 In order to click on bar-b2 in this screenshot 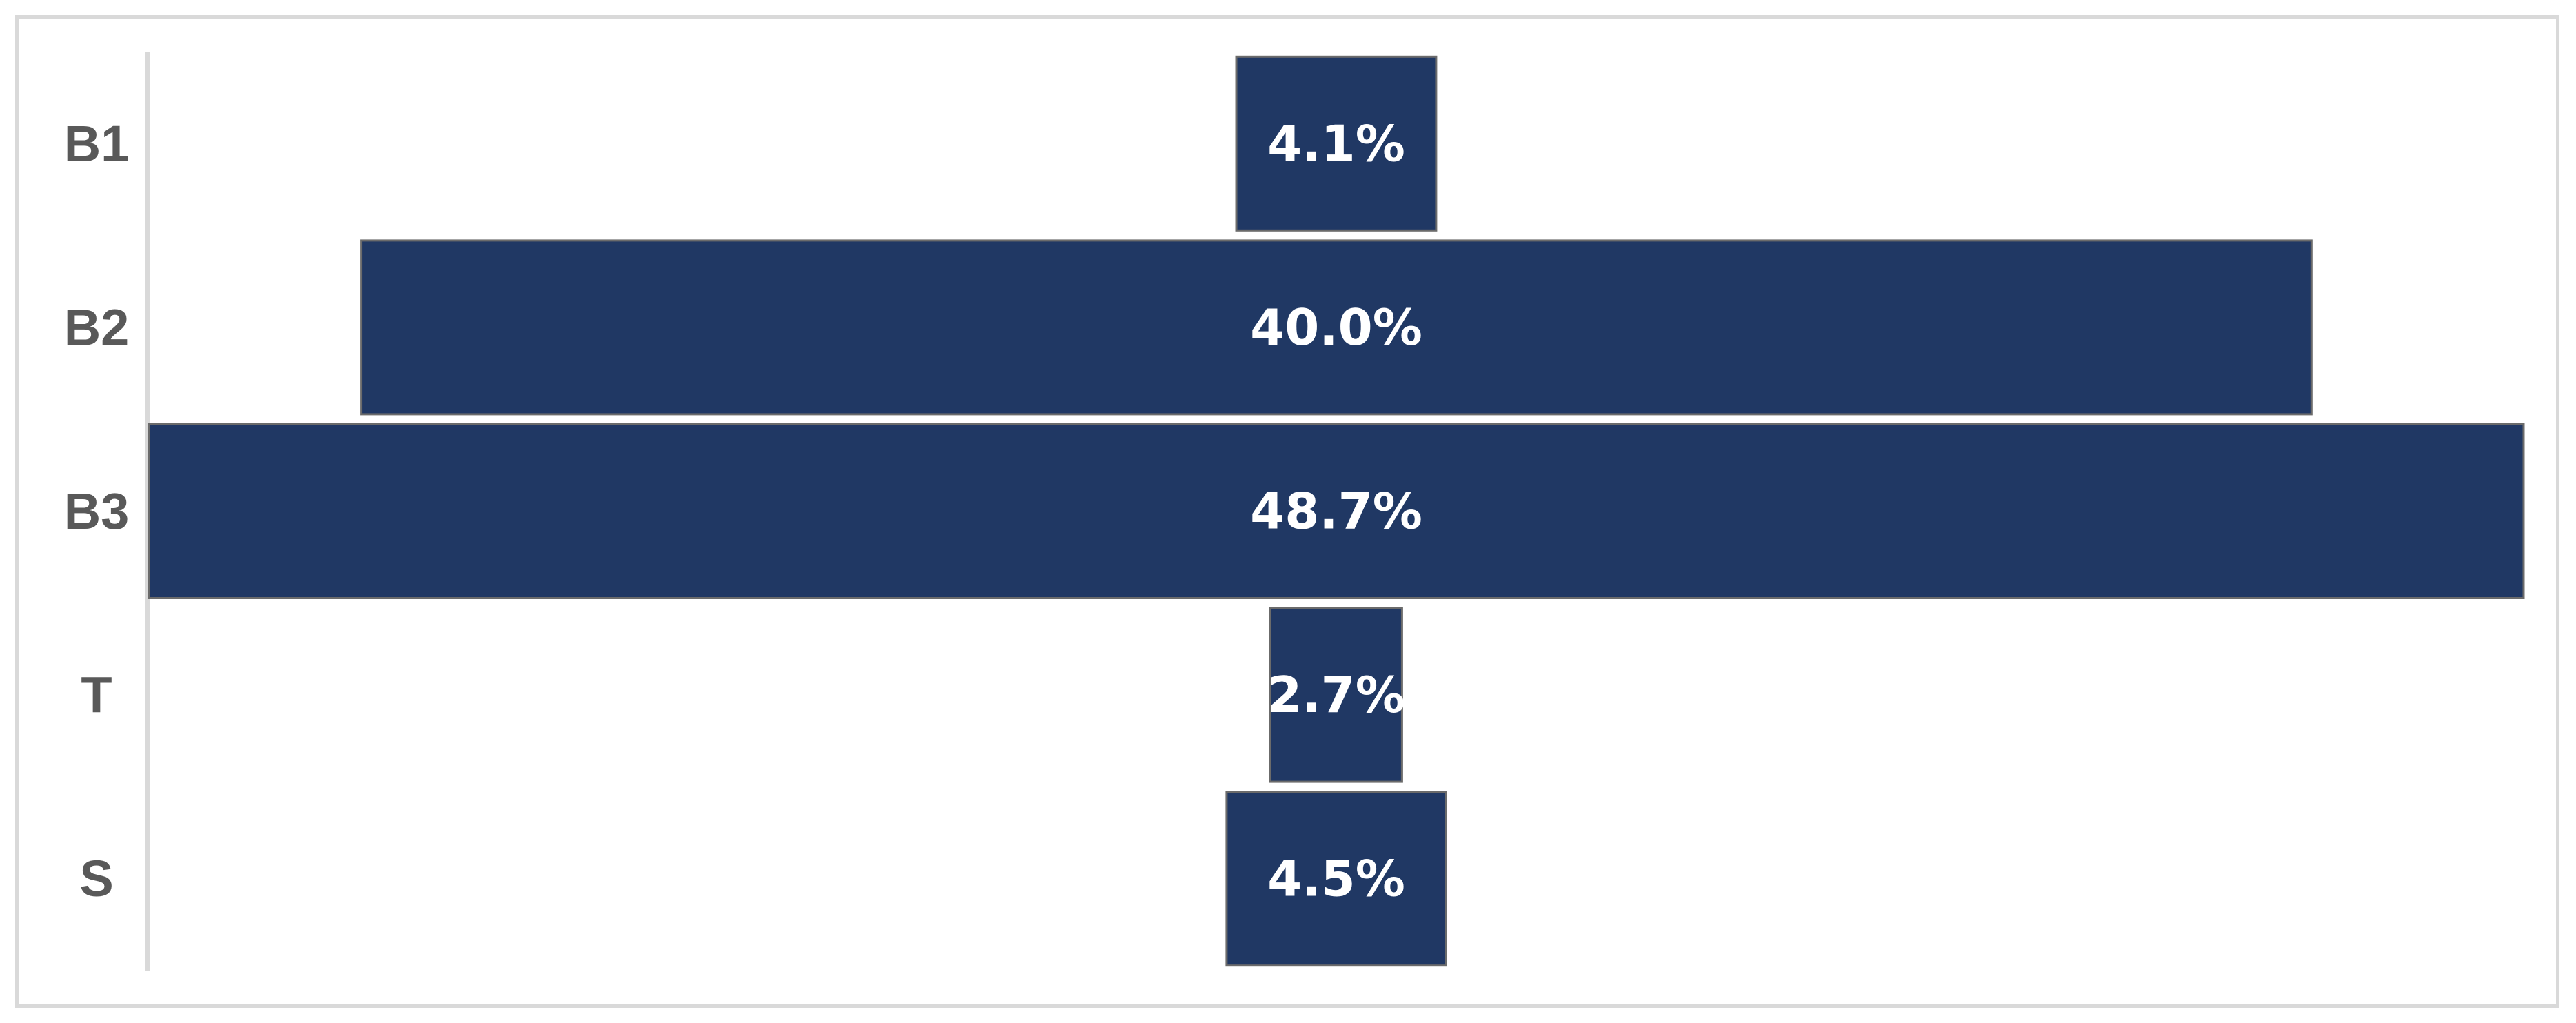, I will do `click(1336, 327)`.